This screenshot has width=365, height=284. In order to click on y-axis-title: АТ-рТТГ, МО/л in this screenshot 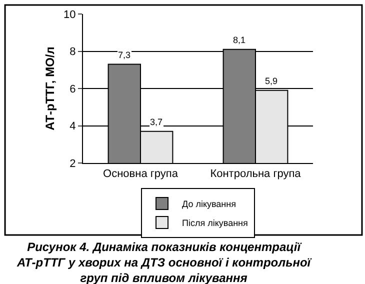, I will do `click(49, 88)`.